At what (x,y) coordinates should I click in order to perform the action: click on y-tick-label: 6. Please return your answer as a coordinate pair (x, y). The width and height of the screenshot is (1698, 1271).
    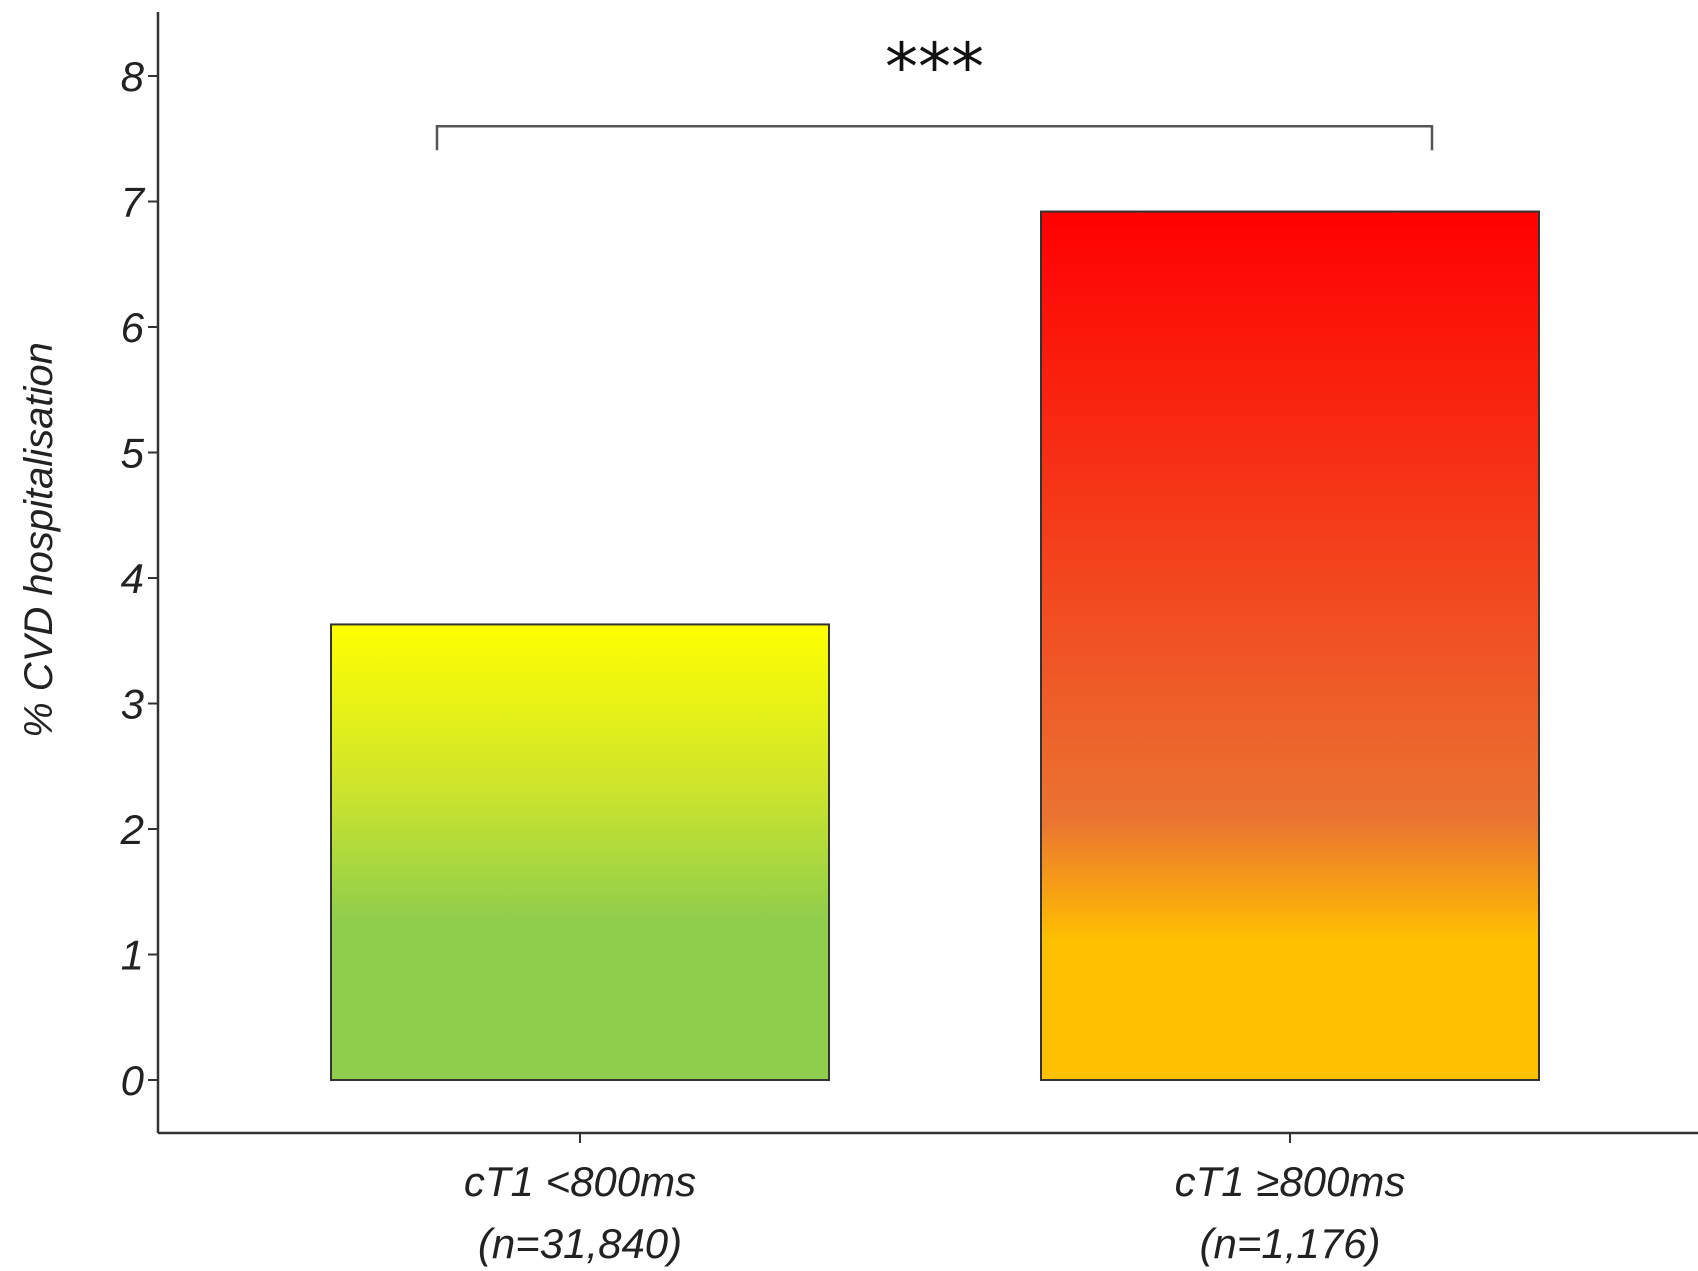
    Looking at the image, I should click on (133, 327).